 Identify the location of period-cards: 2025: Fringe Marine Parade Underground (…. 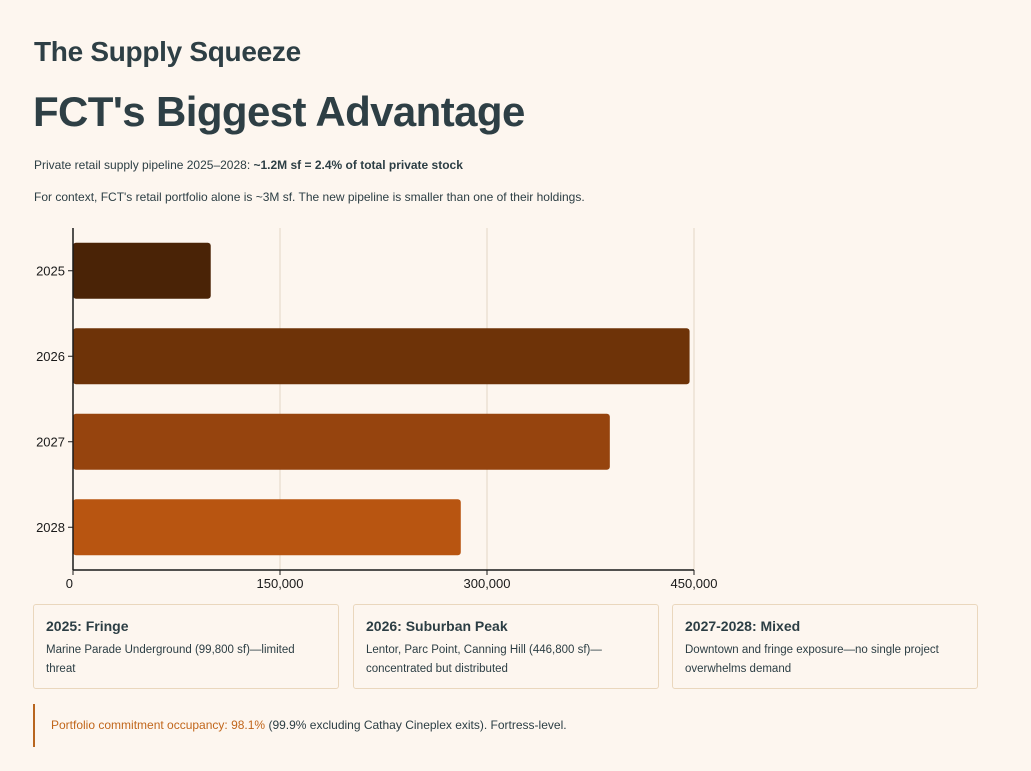
(506, 647).